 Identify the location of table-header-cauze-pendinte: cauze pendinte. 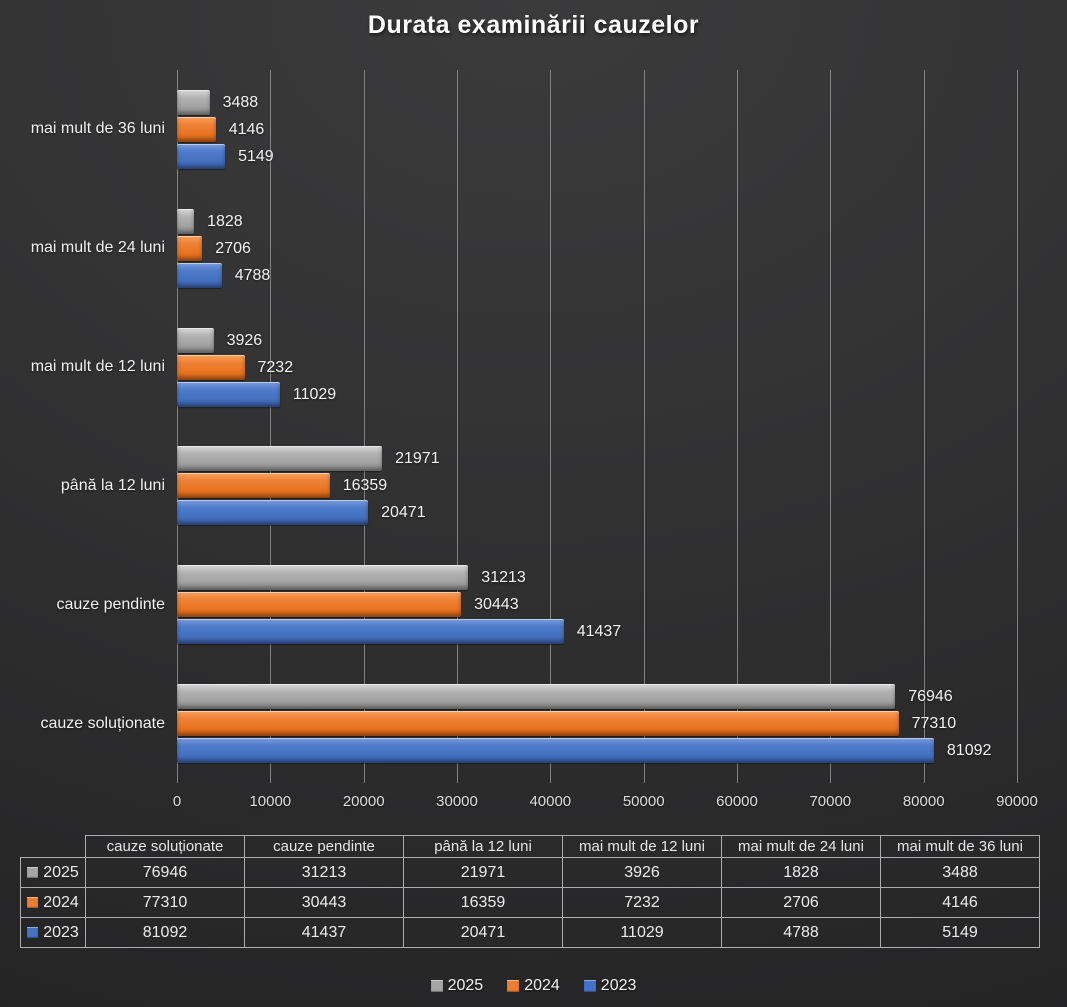
(324, 846).